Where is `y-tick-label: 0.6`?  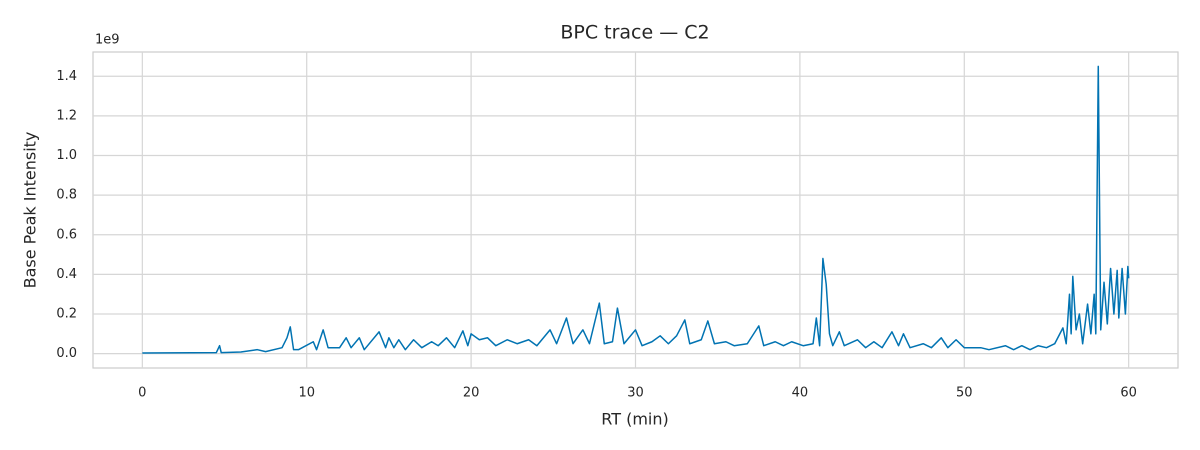
y-tick-label: 0.6 is located at coordinates (66, 234).